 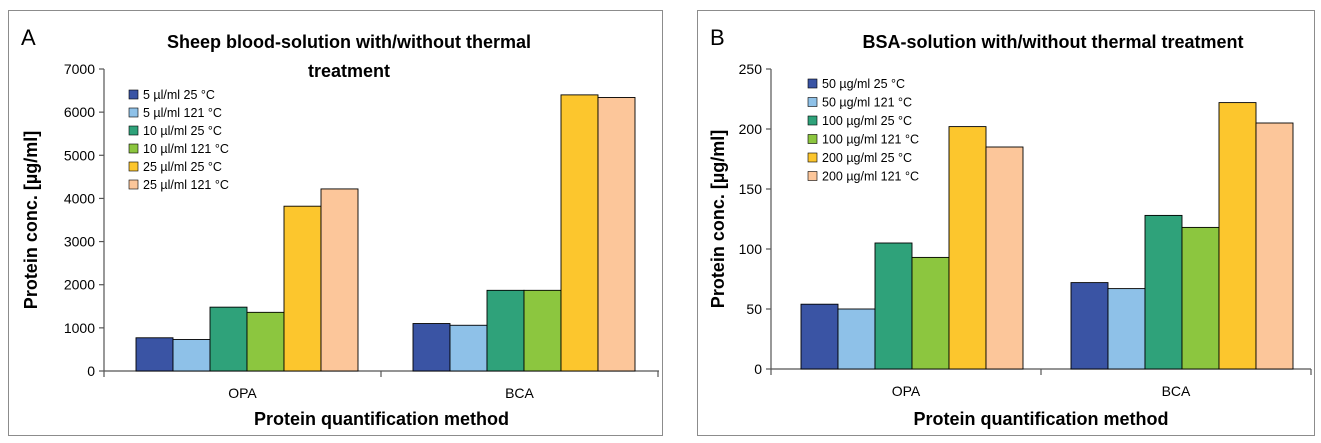 What do you see at coordinates (751, 69) in the screenshot?
I see `y-tick-label: 250` at bounding box center [751, 69].